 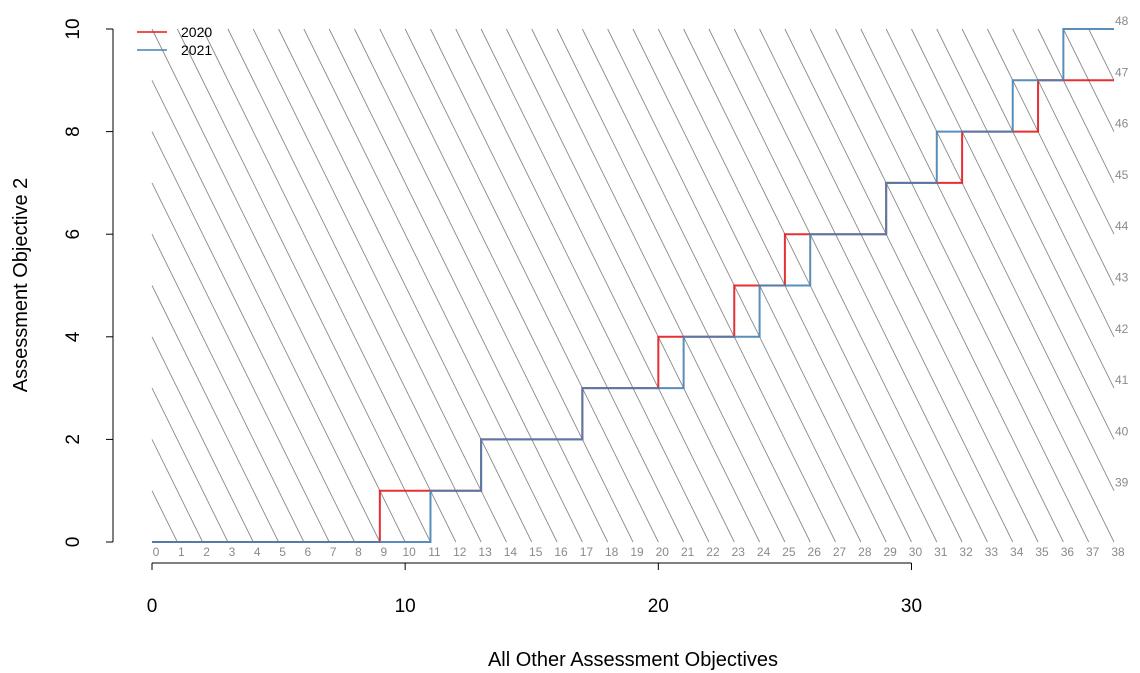 What do you see at coordinates (587, 552) in the screenshot?
I see `total-label-bottom: 17` at bounding box center [587, 552].